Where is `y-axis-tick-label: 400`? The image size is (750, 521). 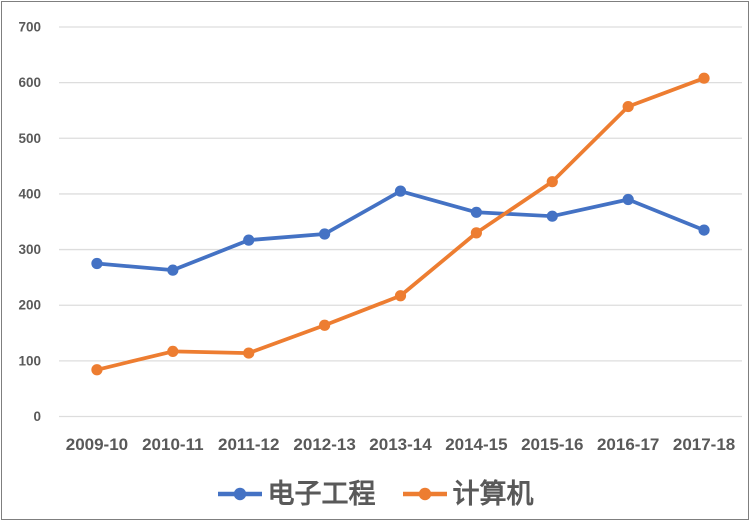
y-axis-tick-label: 400 is located at coordinates (29, 193).